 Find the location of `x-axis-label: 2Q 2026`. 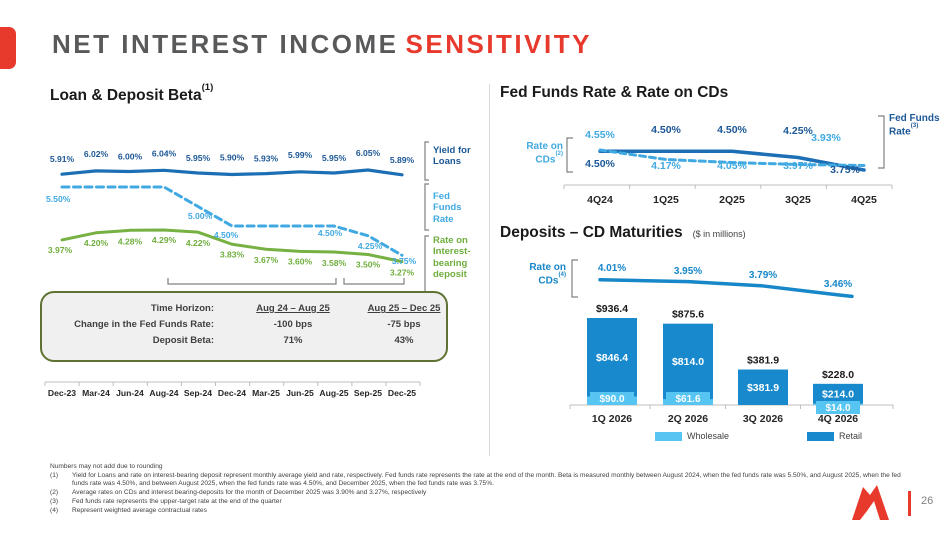

x-axis-label: 2Q 2026 is located at coordinates (688, 419).